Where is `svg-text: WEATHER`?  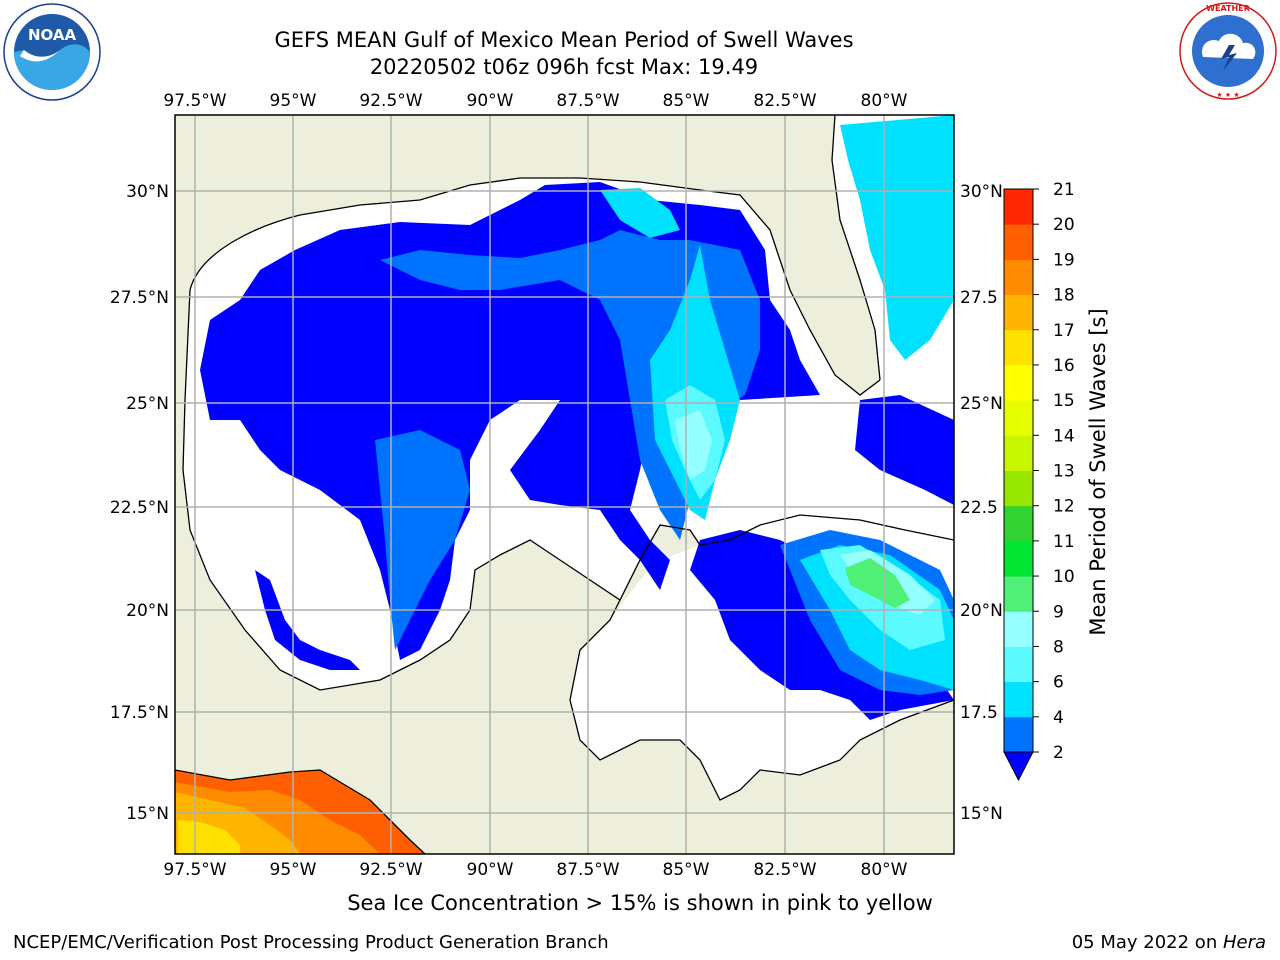 svg-text: WEATHER is located at coordinates (1228, 8).